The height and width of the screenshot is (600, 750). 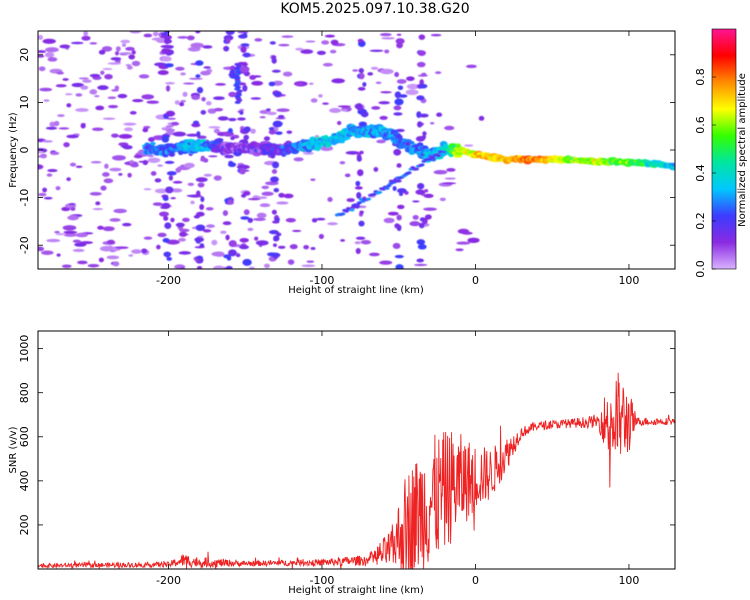 I want to click on snr-xlabel: Height of straight line (km), so click(x=356, y=590).